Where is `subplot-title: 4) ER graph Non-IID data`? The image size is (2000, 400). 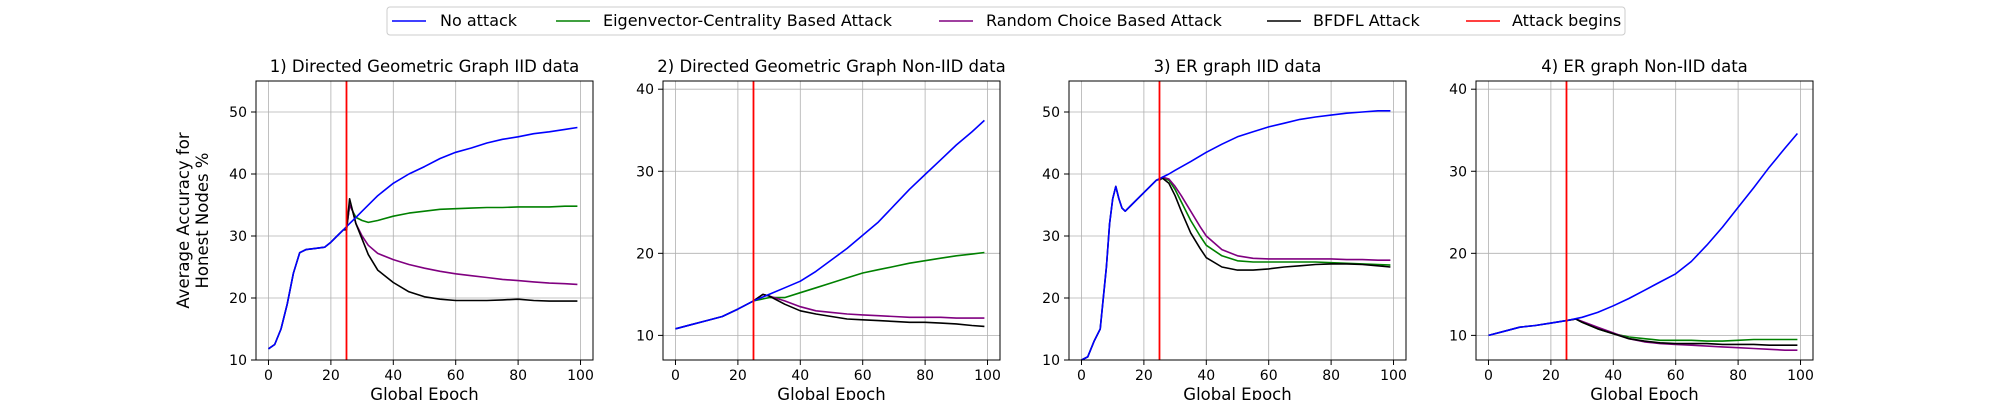
subplot-title: 4) ER graph Non-IID data is located at coordinates (1644, 66).